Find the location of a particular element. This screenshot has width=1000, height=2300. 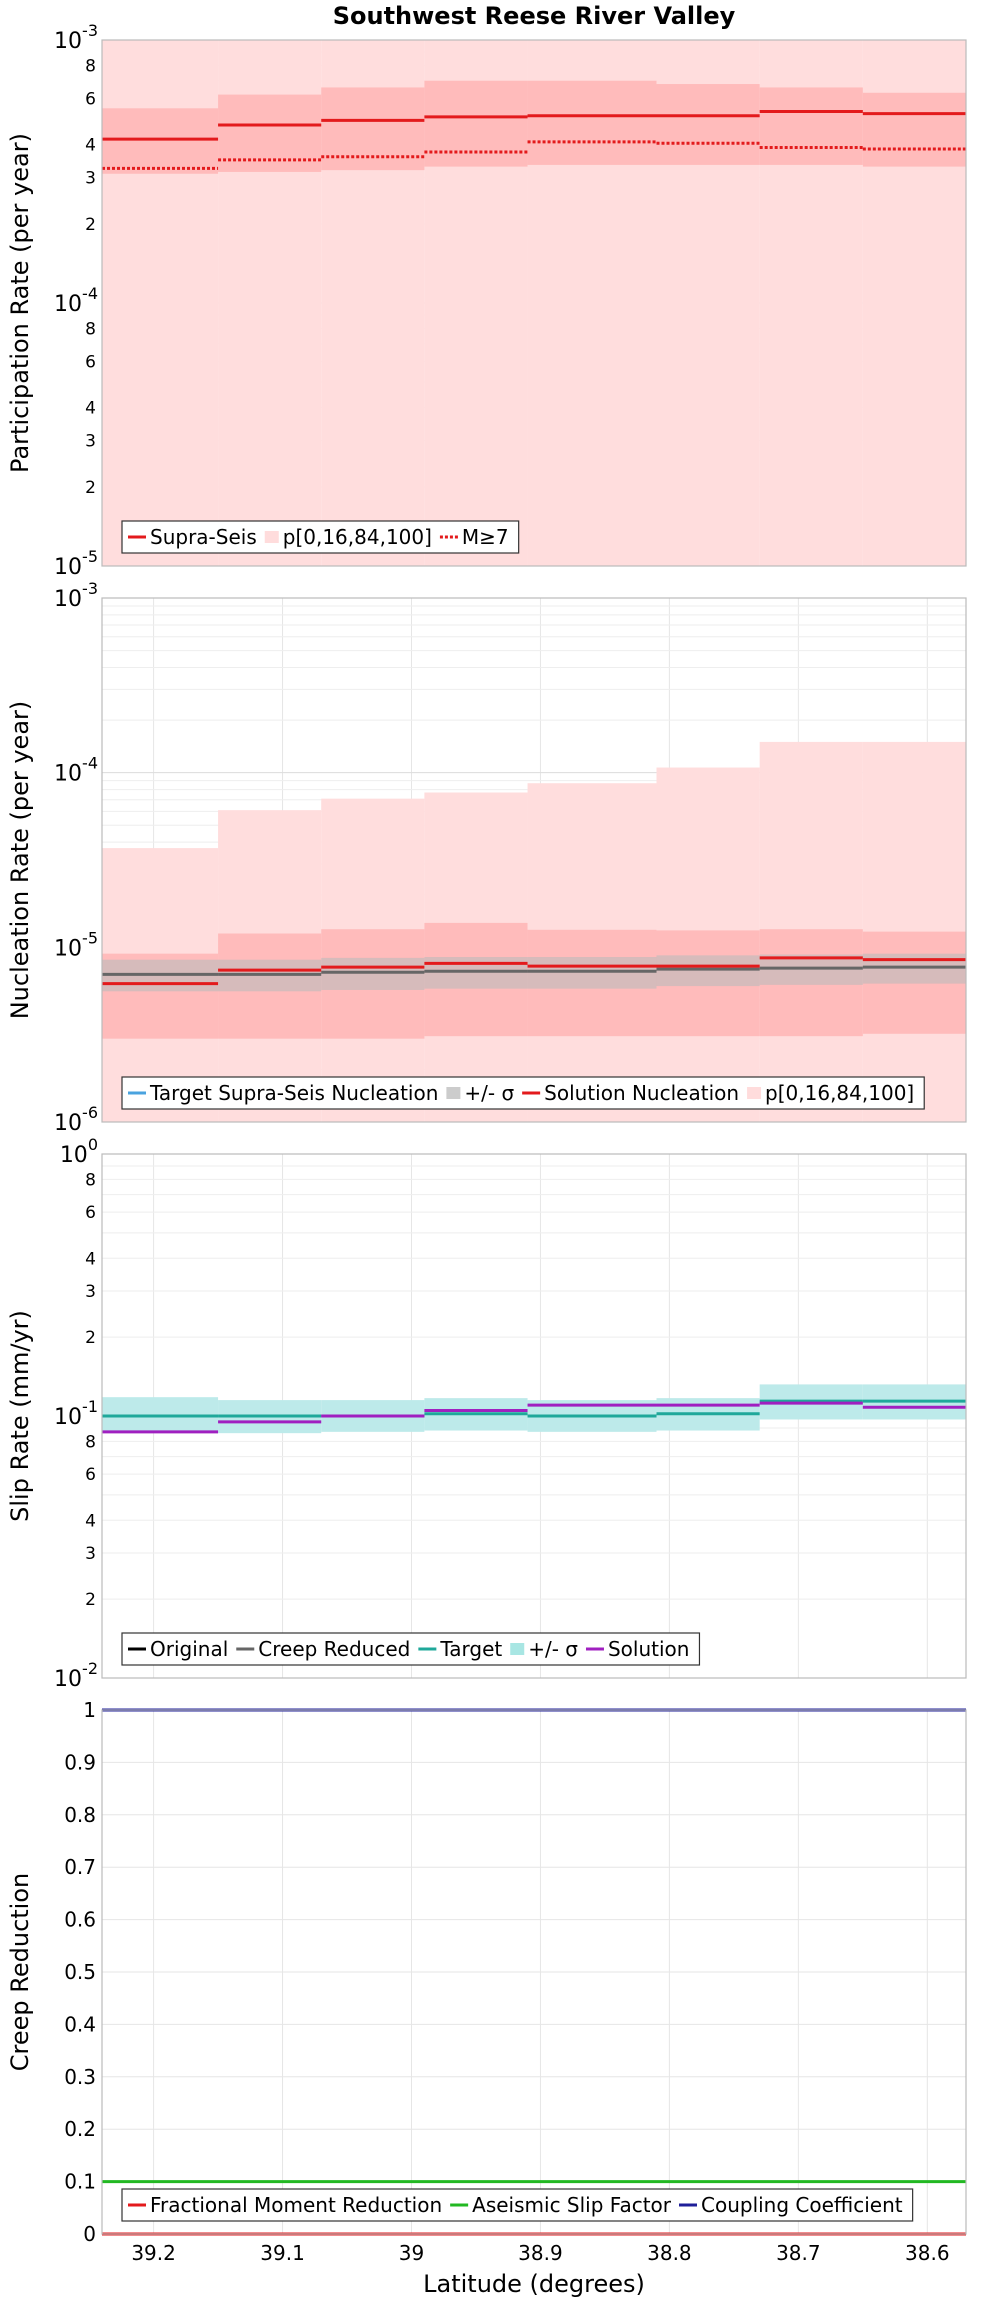

x-tick-label: 38.6 is located at coordinates (927, 2253).